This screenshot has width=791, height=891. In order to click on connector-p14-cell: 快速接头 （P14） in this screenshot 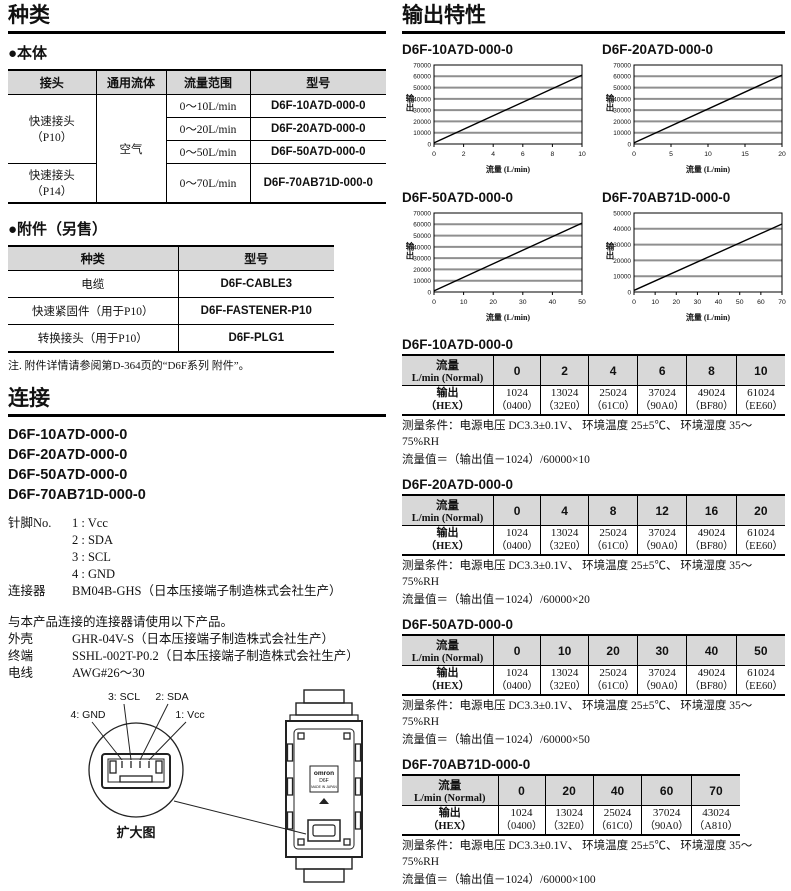, I will do `click(52, 183)`.